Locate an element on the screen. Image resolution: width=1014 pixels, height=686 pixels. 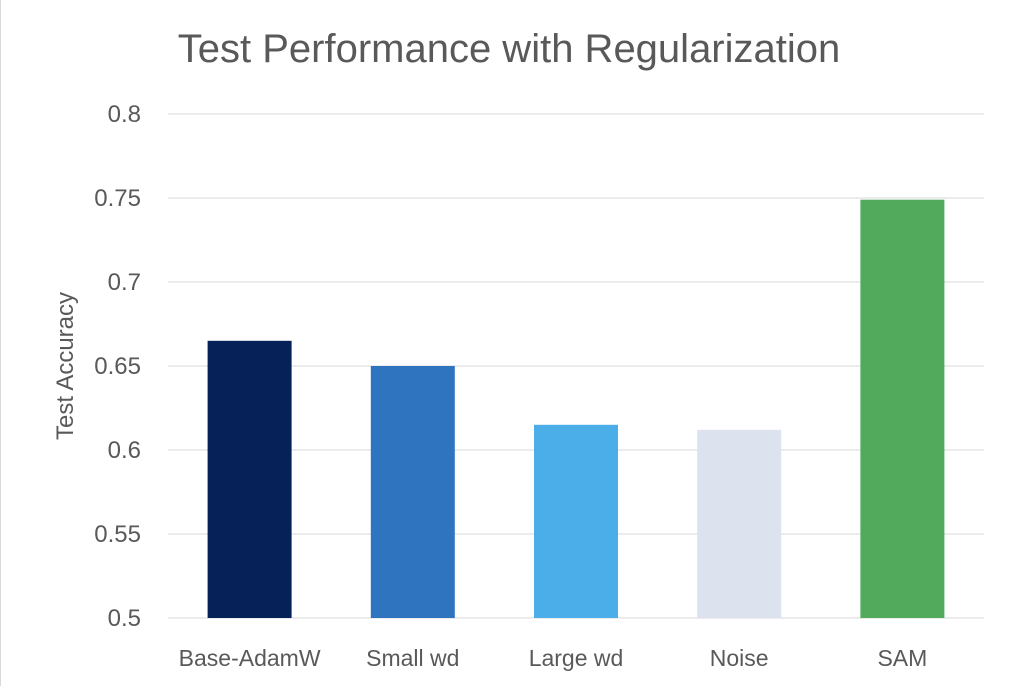
category-labels: Base-AdamW Small wd Large wd Noise SAM is located at coordinates (553, 658).